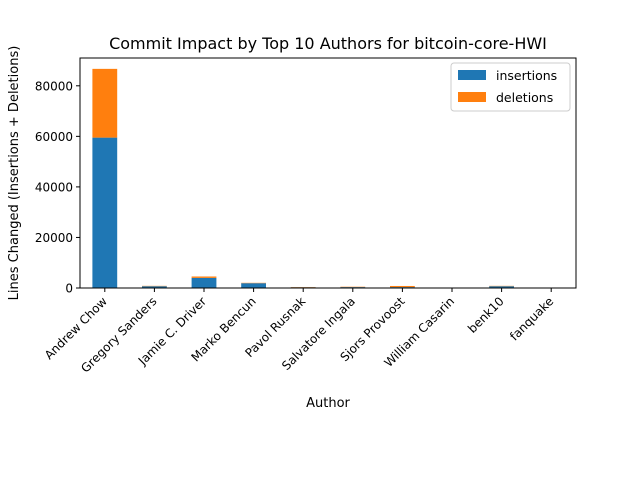 This screenshot has width=640, height=480. What do you see at coordinates (531, 318) in the screenshot?
I see `x-tick-label: fanquake` at bounding box center [531, 318].